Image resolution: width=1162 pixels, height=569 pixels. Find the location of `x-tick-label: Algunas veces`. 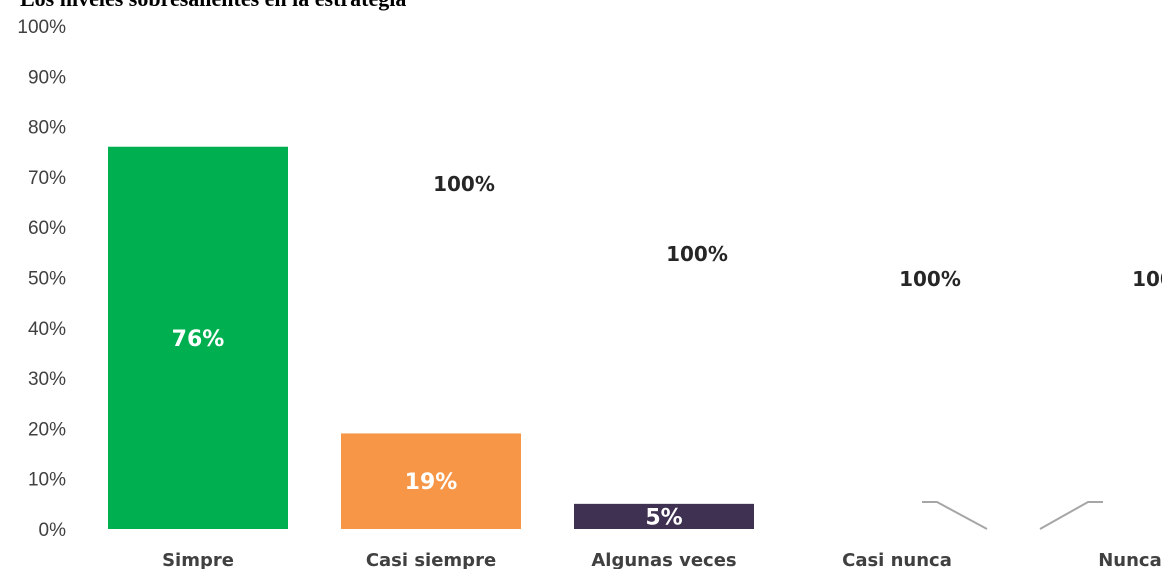

x-tick-label: Algunas veces is located at coordinates (663, 559).